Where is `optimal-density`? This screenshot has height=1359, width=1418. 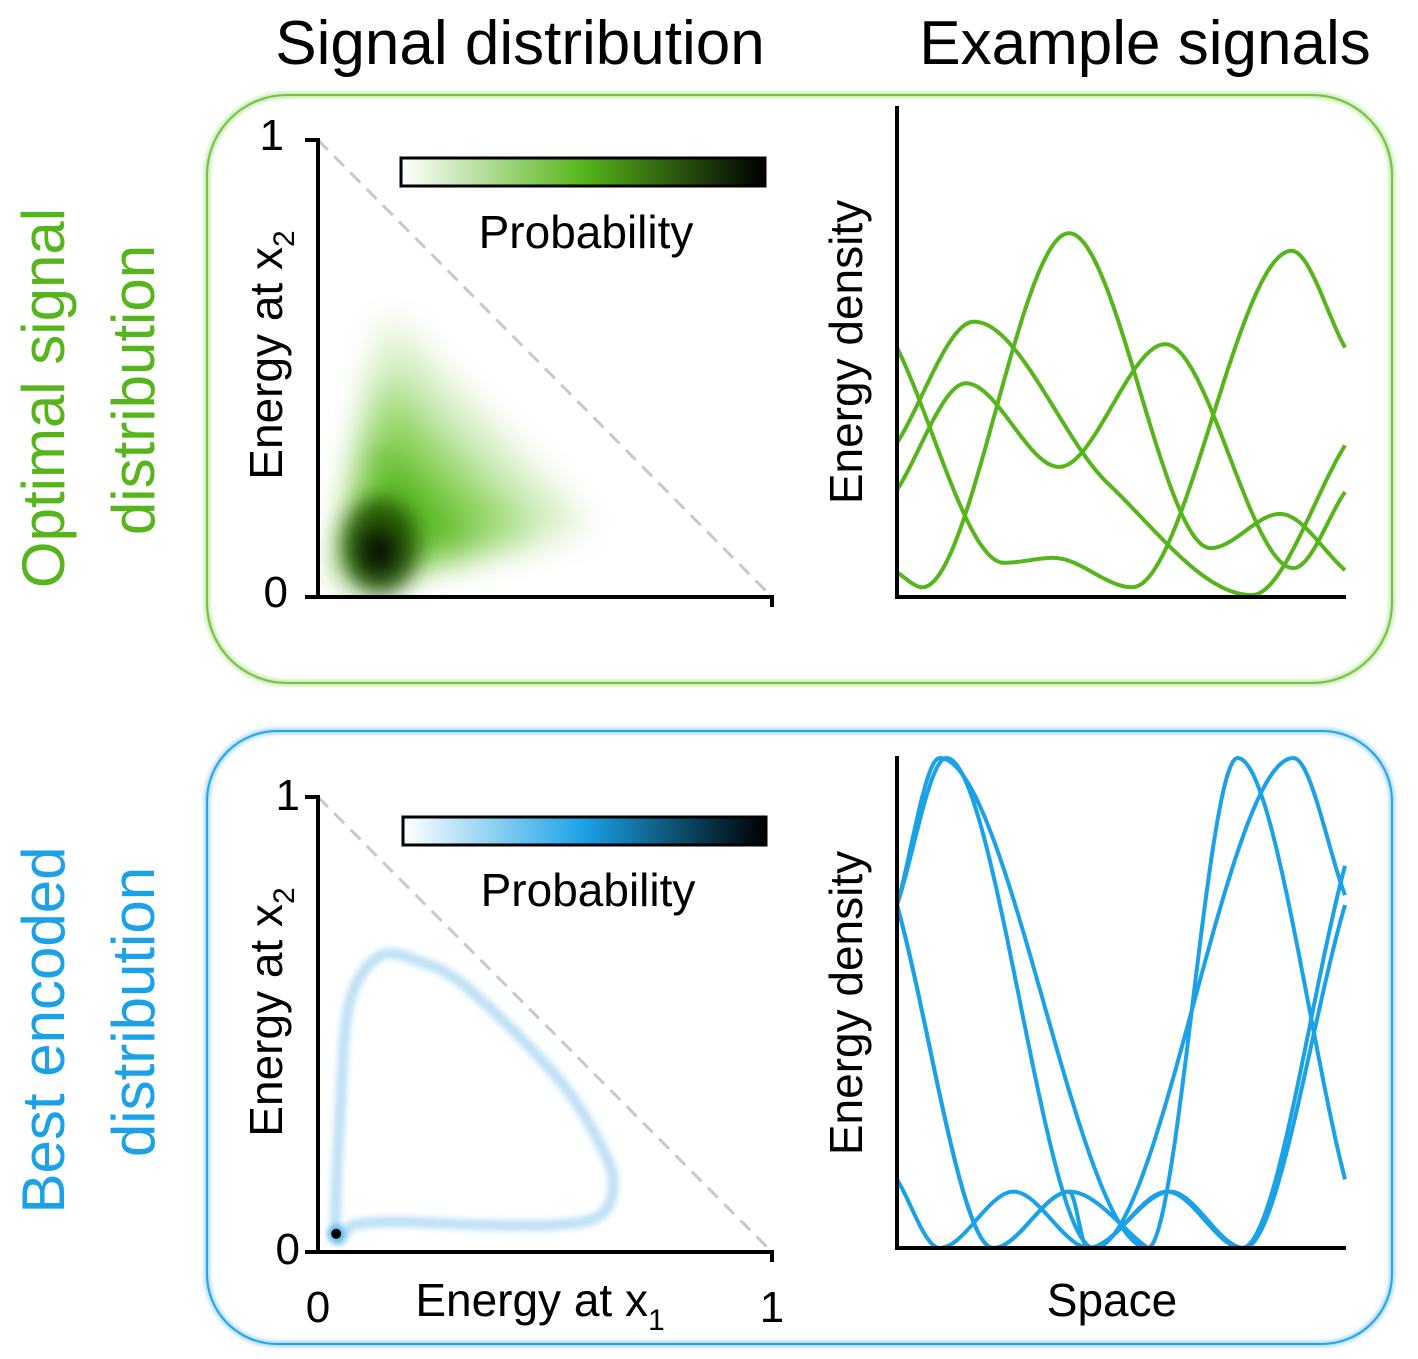 optimal-density is located at coordinates (461, 454).